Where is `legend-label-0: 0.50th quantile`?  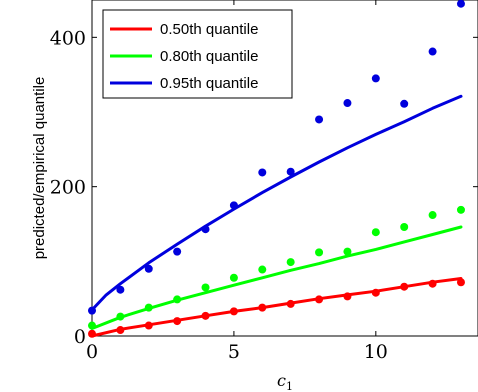 legend-label-0: 0.50th quantile is located at coordinates (209, 29).